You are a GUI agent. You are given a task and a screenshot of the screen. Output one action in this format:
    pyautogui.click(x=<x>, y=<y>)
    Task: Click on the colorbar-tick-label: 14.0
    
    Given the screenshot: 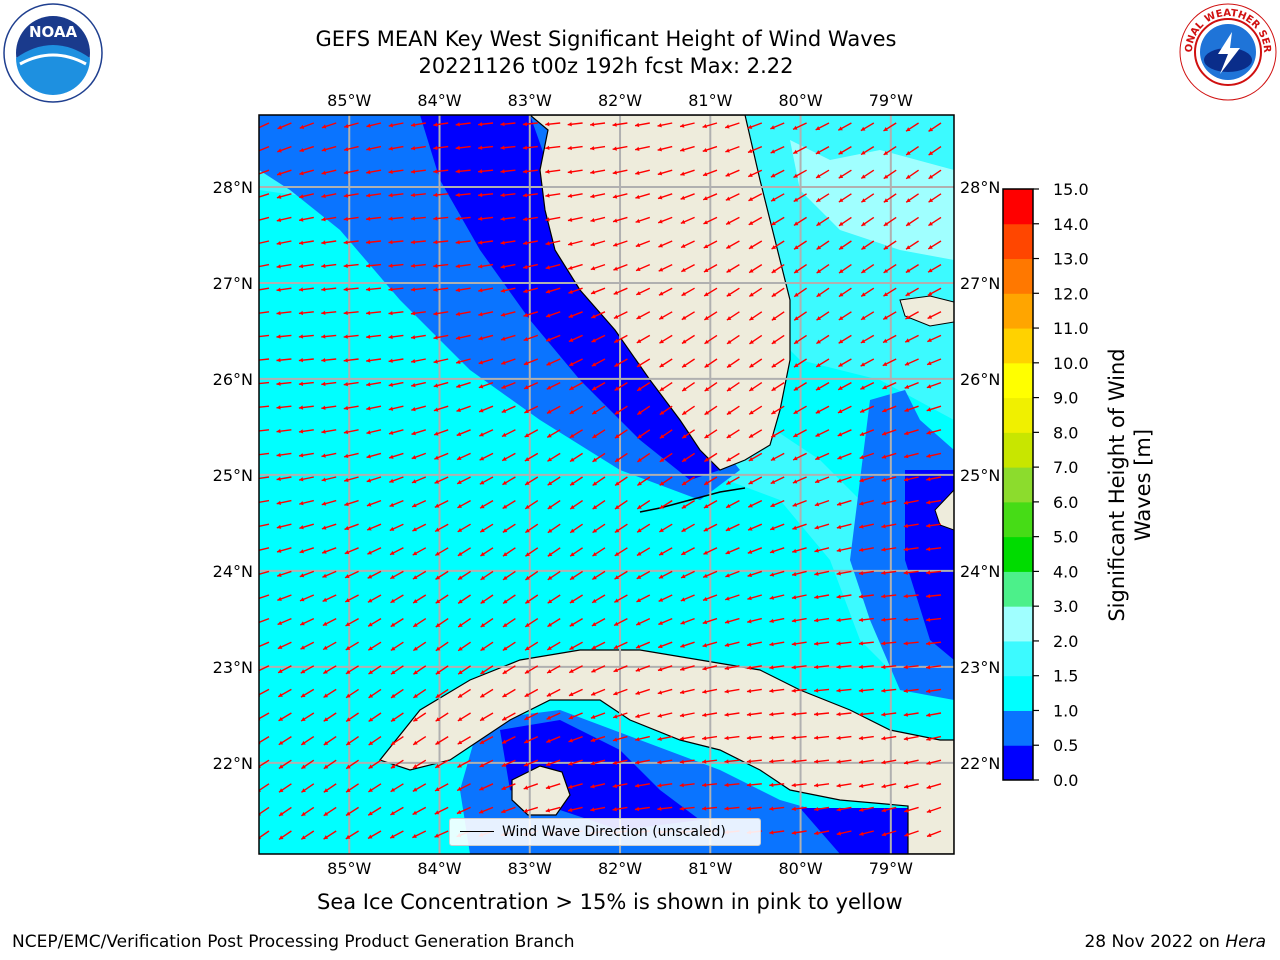 What is the action you would take?
    pyautogui.click(x=1071, y=224)
    